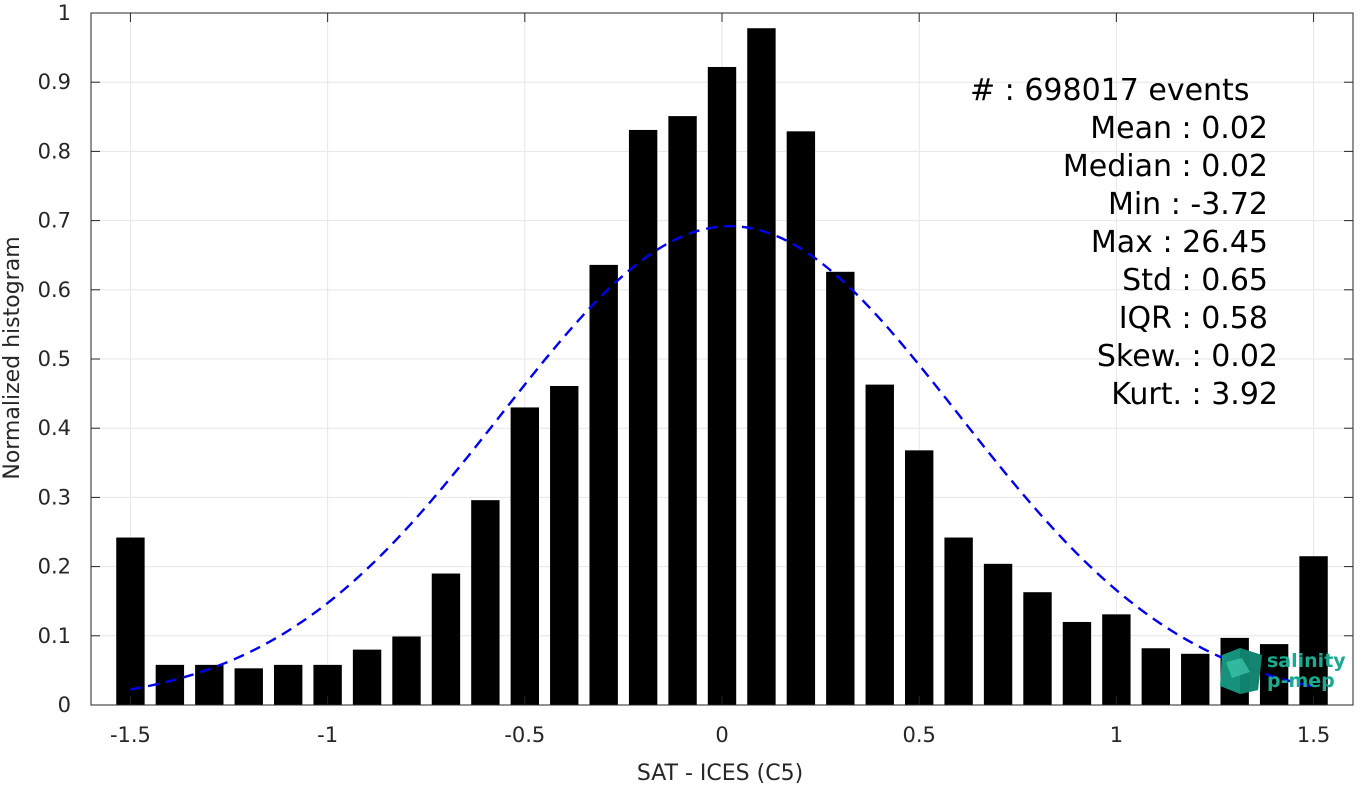  Describe the element at coordinates (1194, 394) in the screenshot. I see `stat-line: Kurt. : 3.92` at that location.